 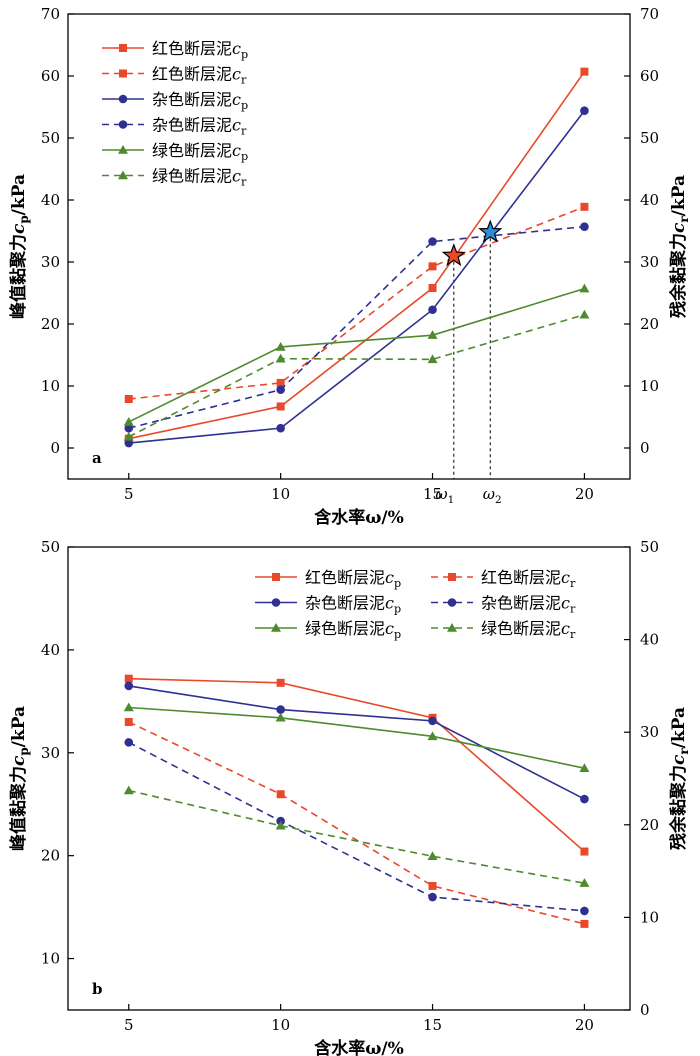 What do you see at coordinates (649, 386) in the screenshot?
I see `y-right-tick-label: 10` at bounding box center [649, 386].